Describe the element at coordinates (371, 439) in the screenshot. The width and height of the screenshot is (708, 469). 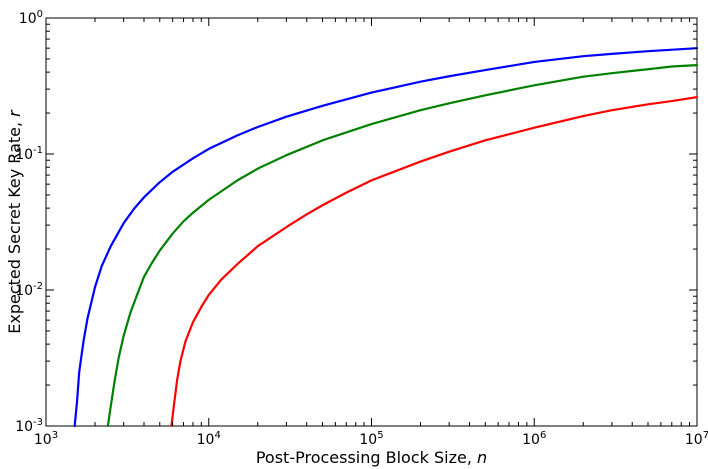
I see `x-tick-label-3: 105` at that location.